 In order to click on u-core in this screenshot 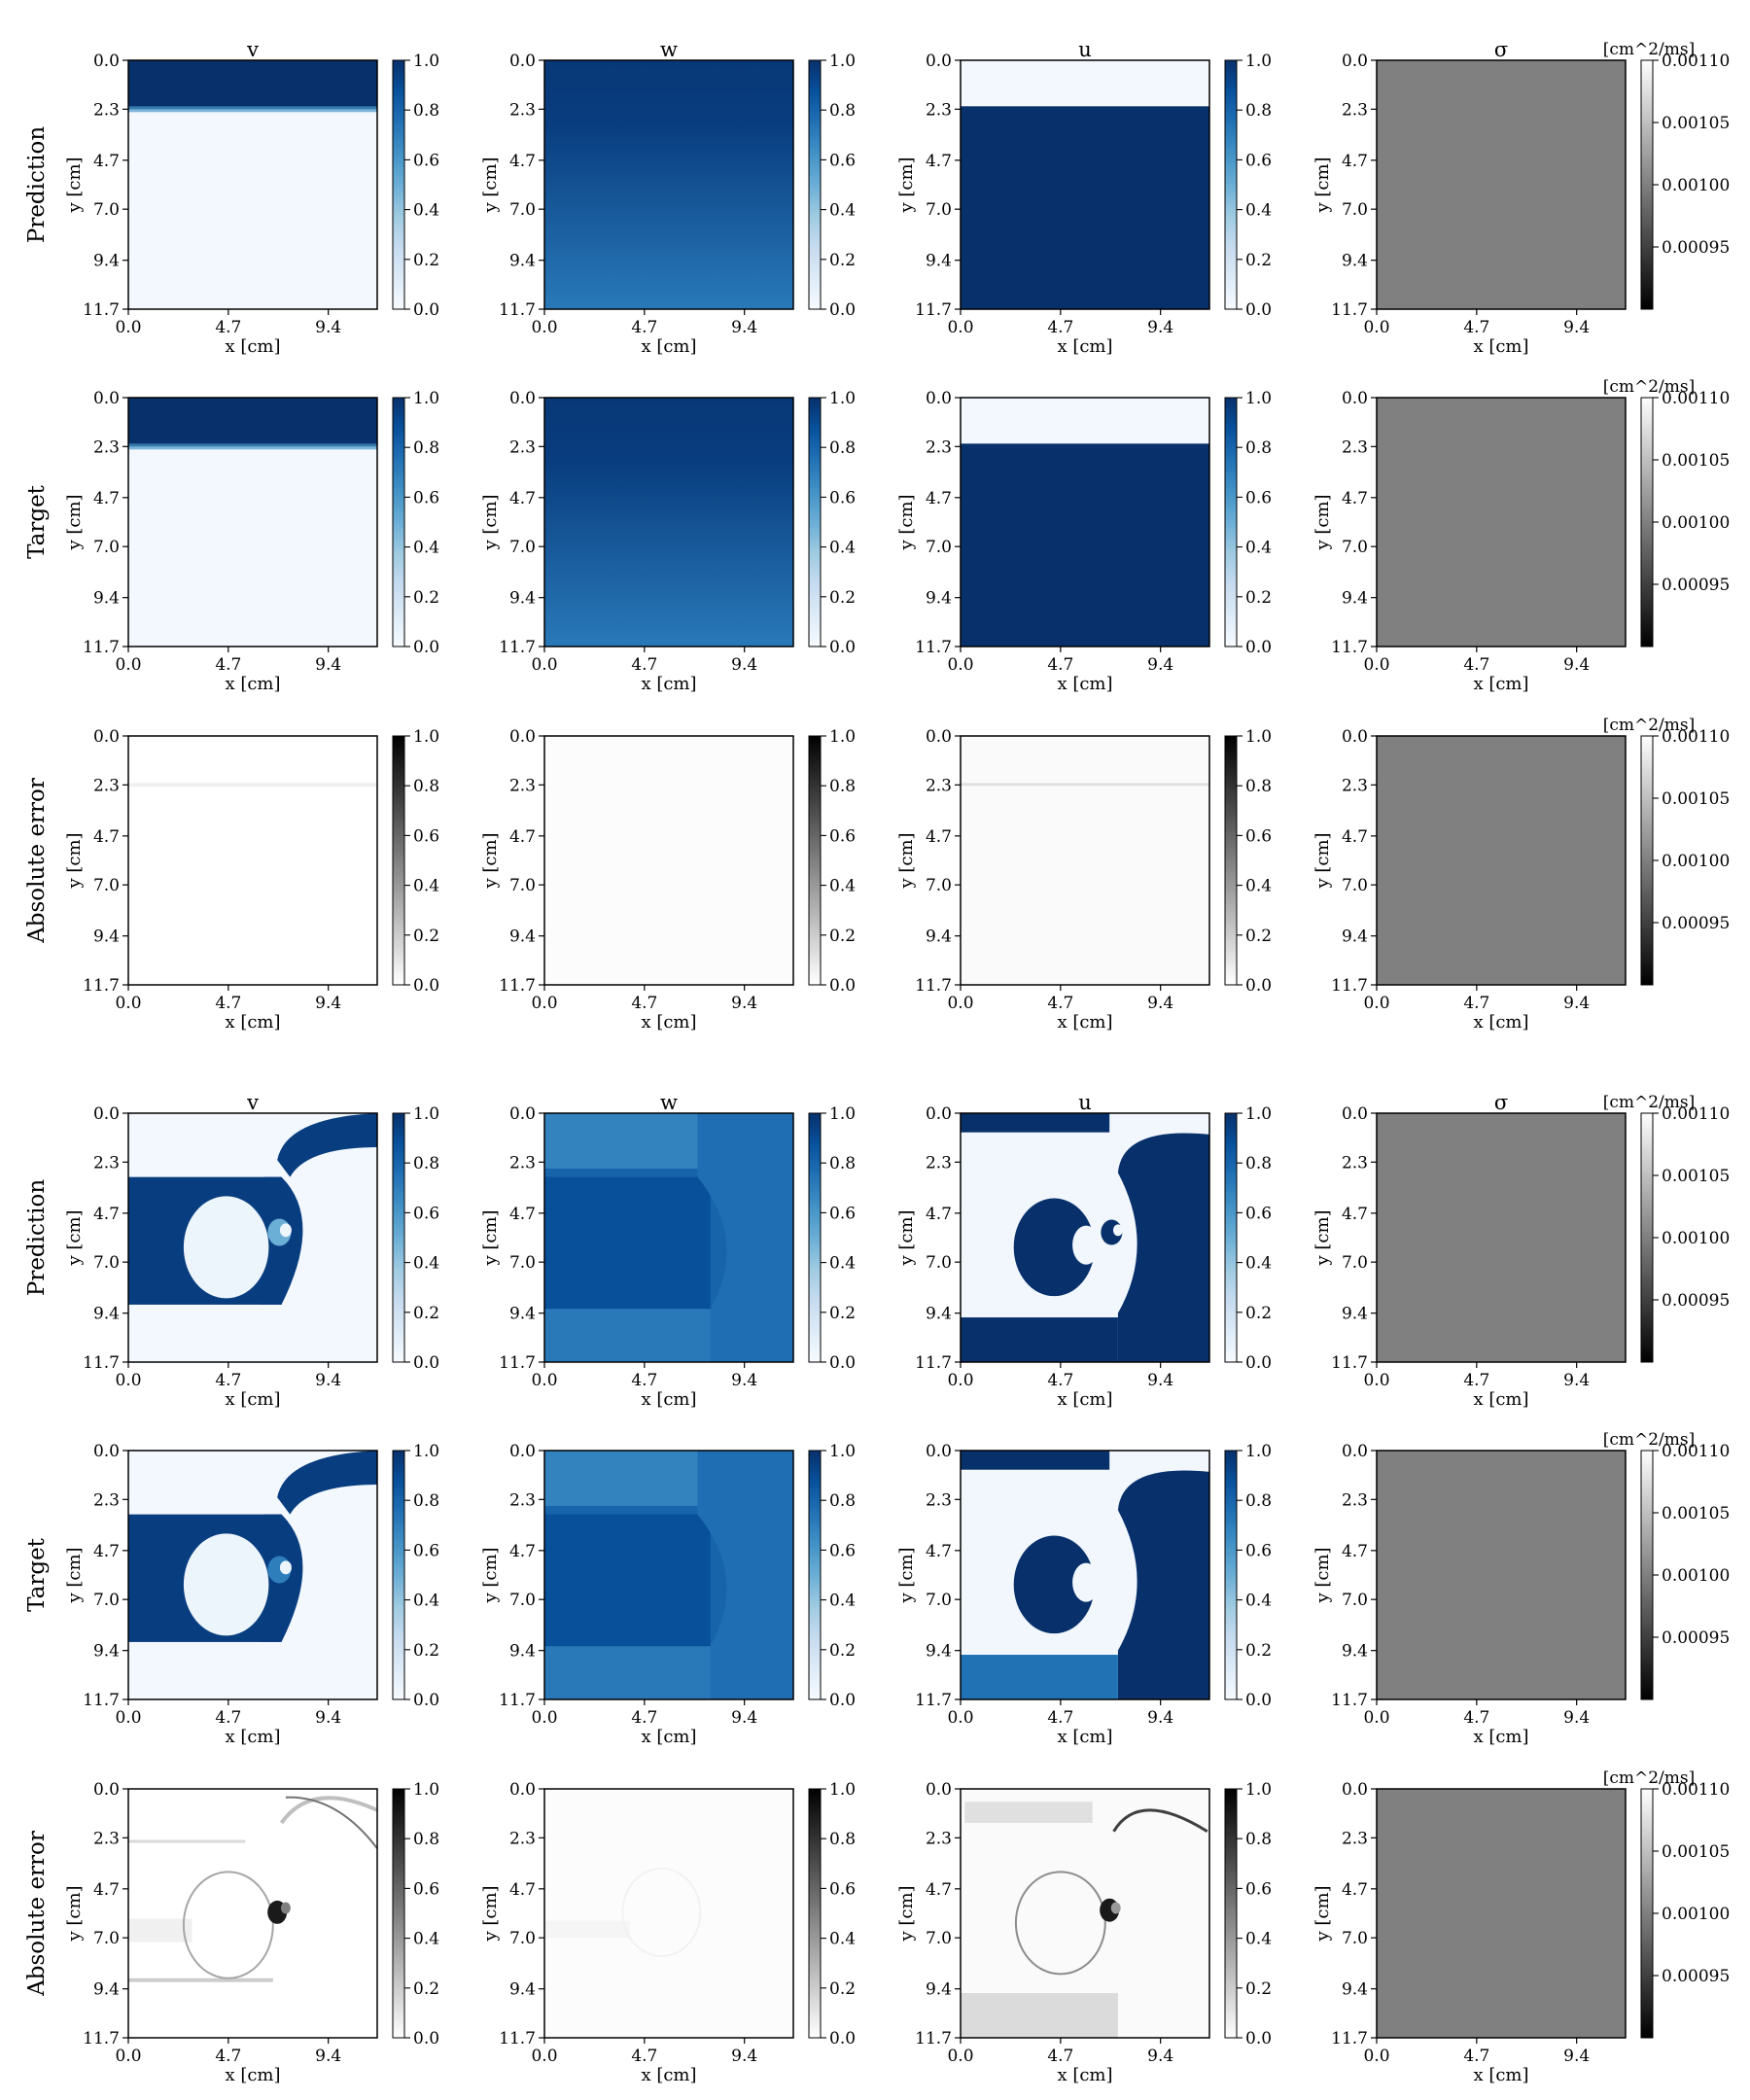, I will do `click(1054, 1584)`.